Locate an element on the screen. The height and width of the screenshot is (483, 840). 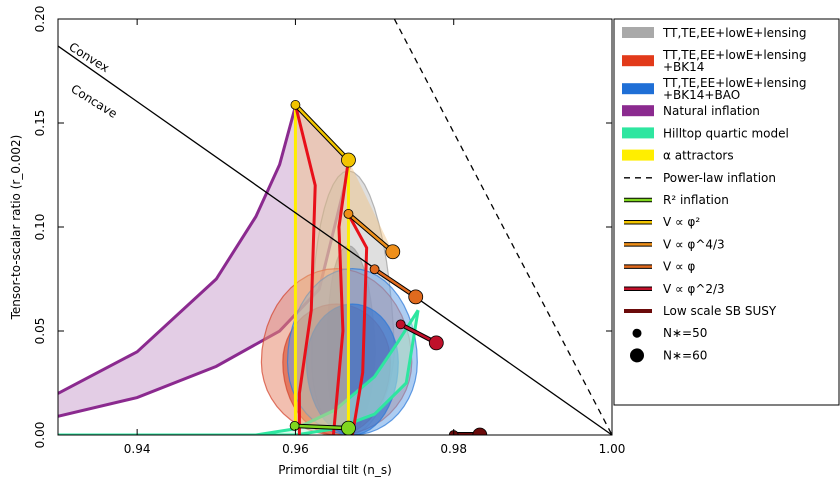
r2-point-n60 is located at coordinates (348, 427).